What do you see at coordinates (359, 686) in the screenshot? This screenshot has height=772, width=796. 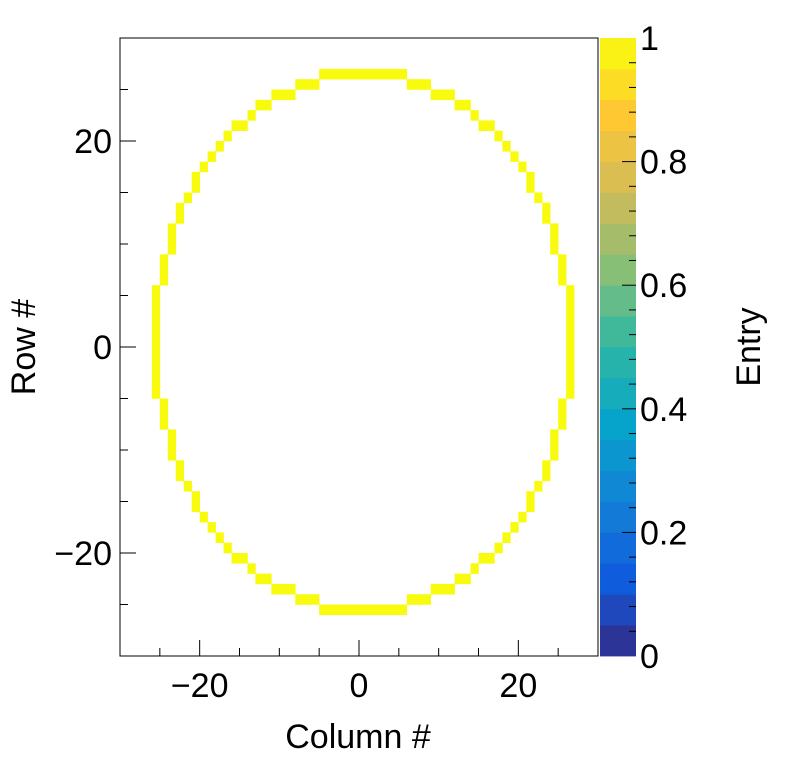 I see `x-tick-label: 0` at bounding box center [359, 686].